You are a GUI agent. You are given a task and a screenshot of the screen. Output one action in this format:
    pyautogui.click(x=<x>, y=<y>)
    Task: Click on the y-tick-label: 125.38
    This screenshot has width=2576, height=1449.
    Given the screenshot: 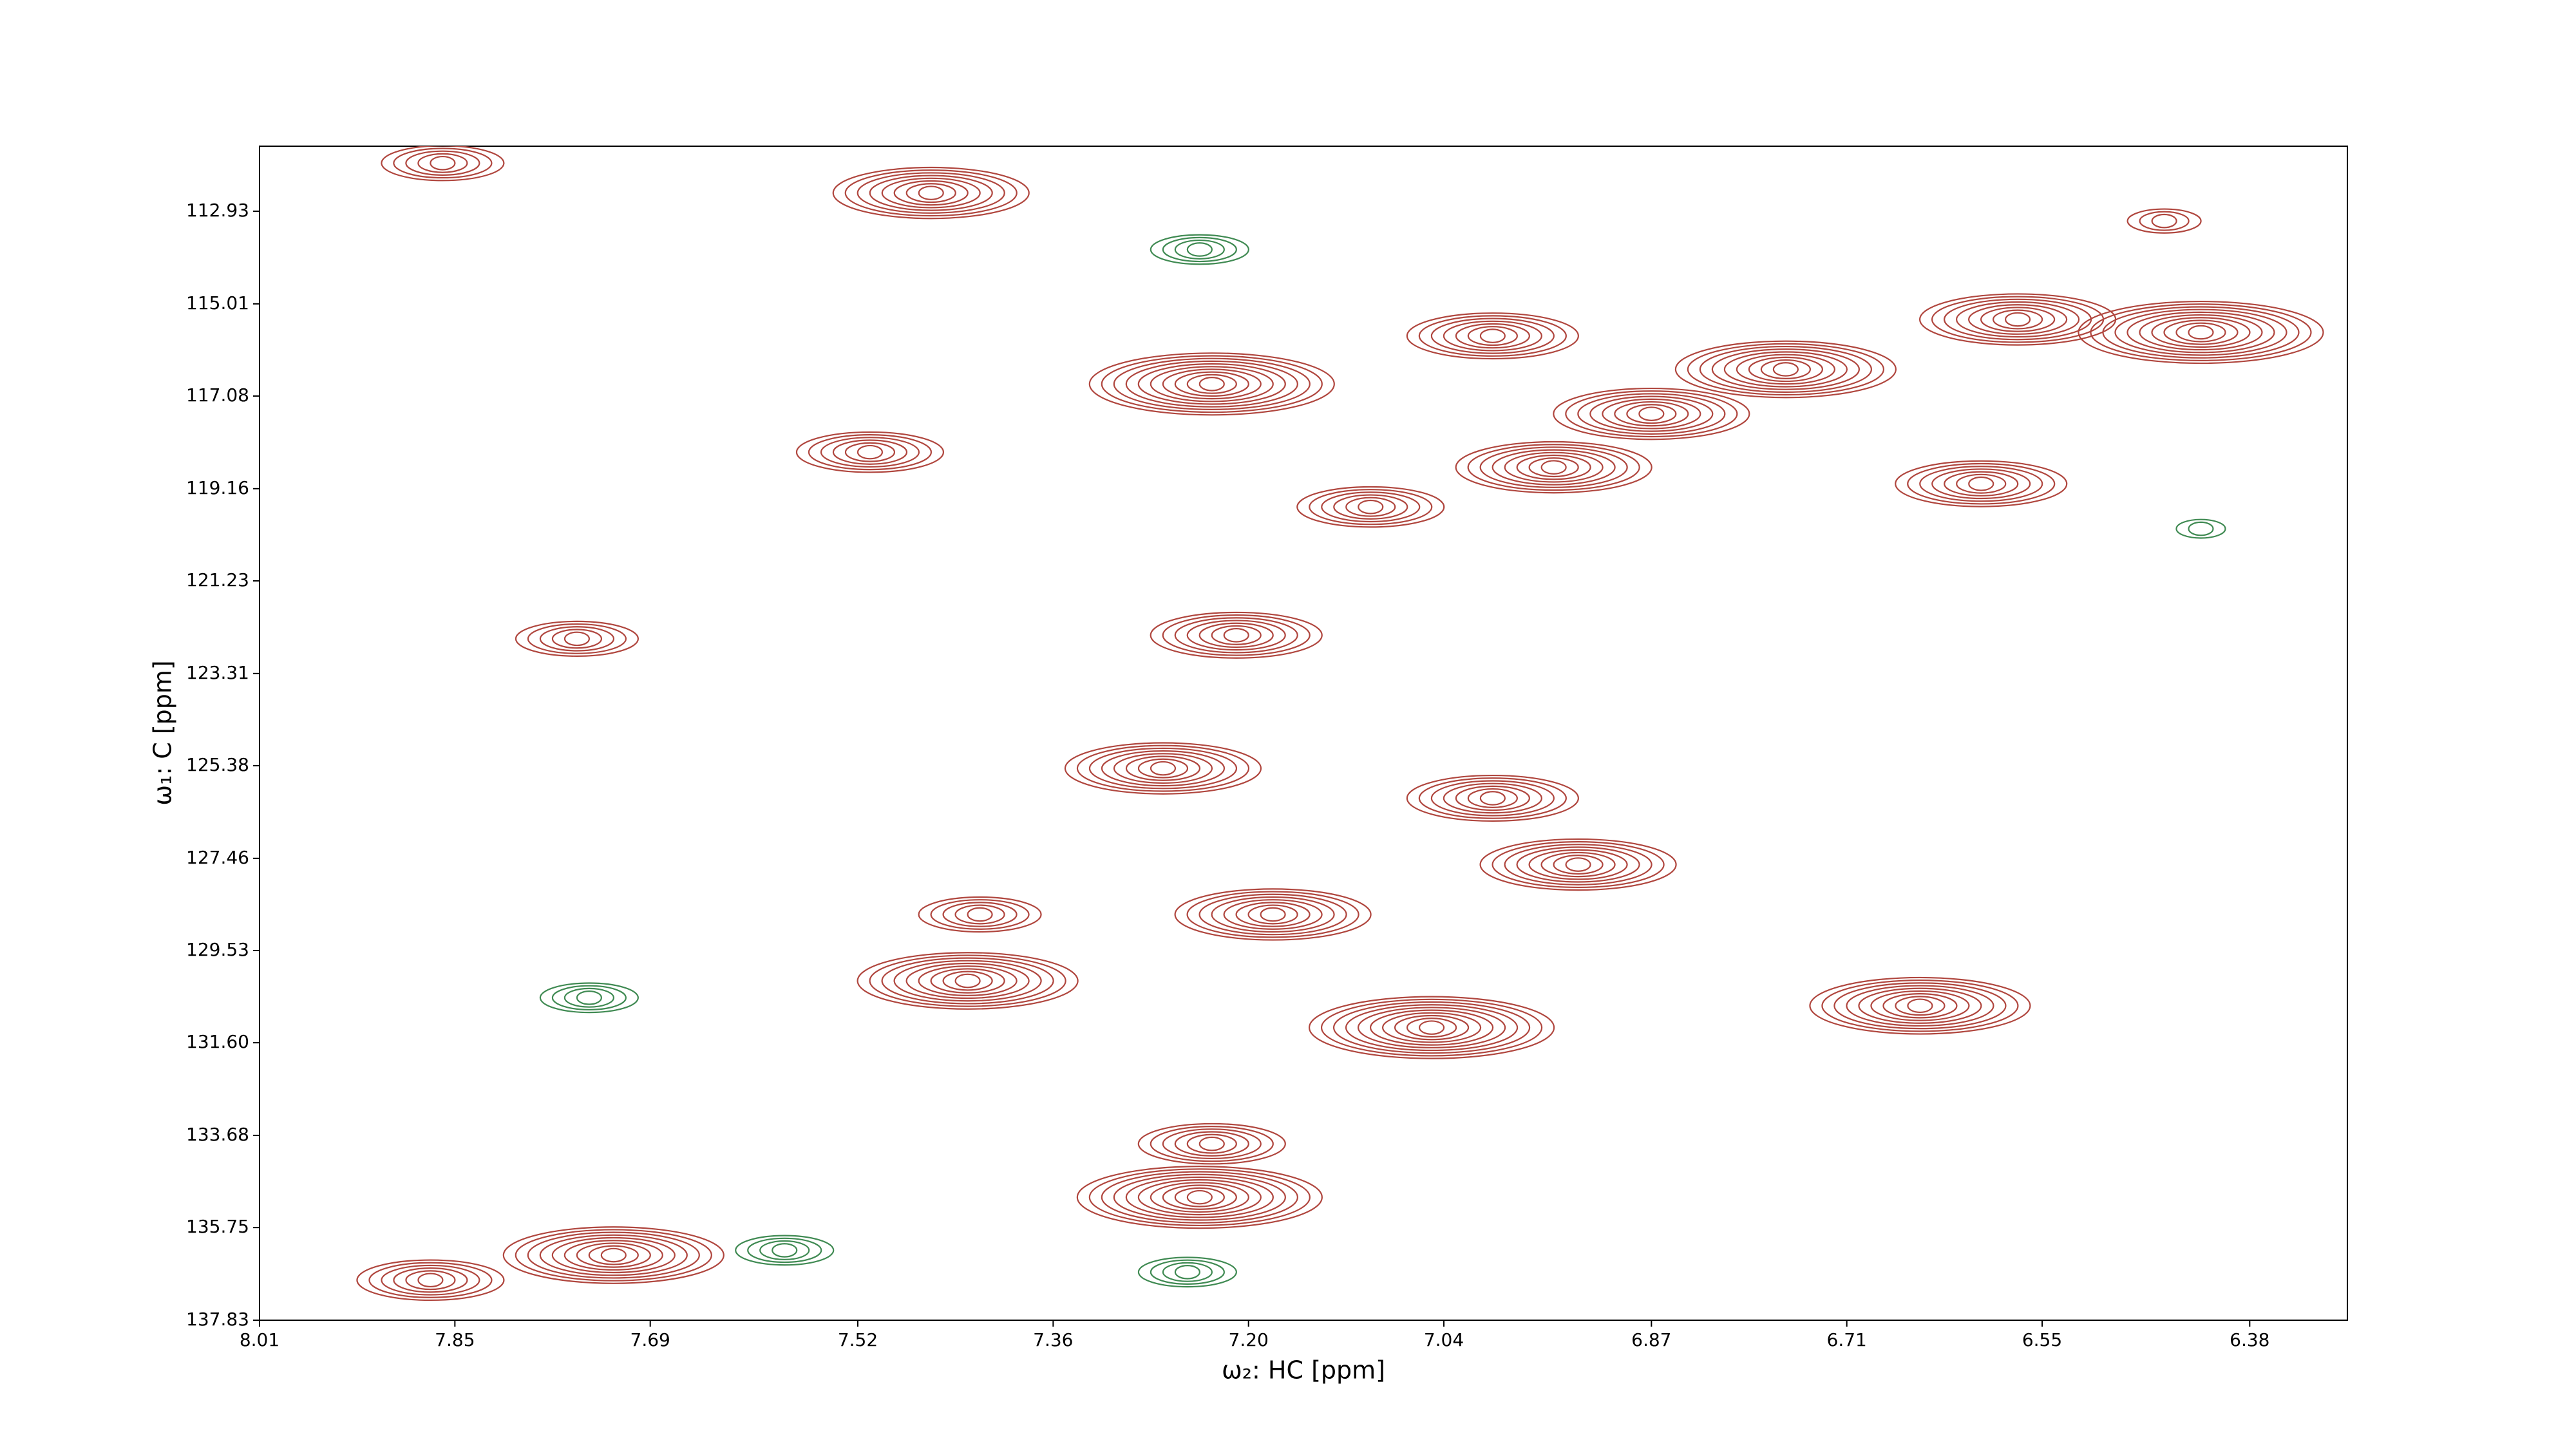 What is the action you would take?
    pyautogui.click(x=217, y=764)
    